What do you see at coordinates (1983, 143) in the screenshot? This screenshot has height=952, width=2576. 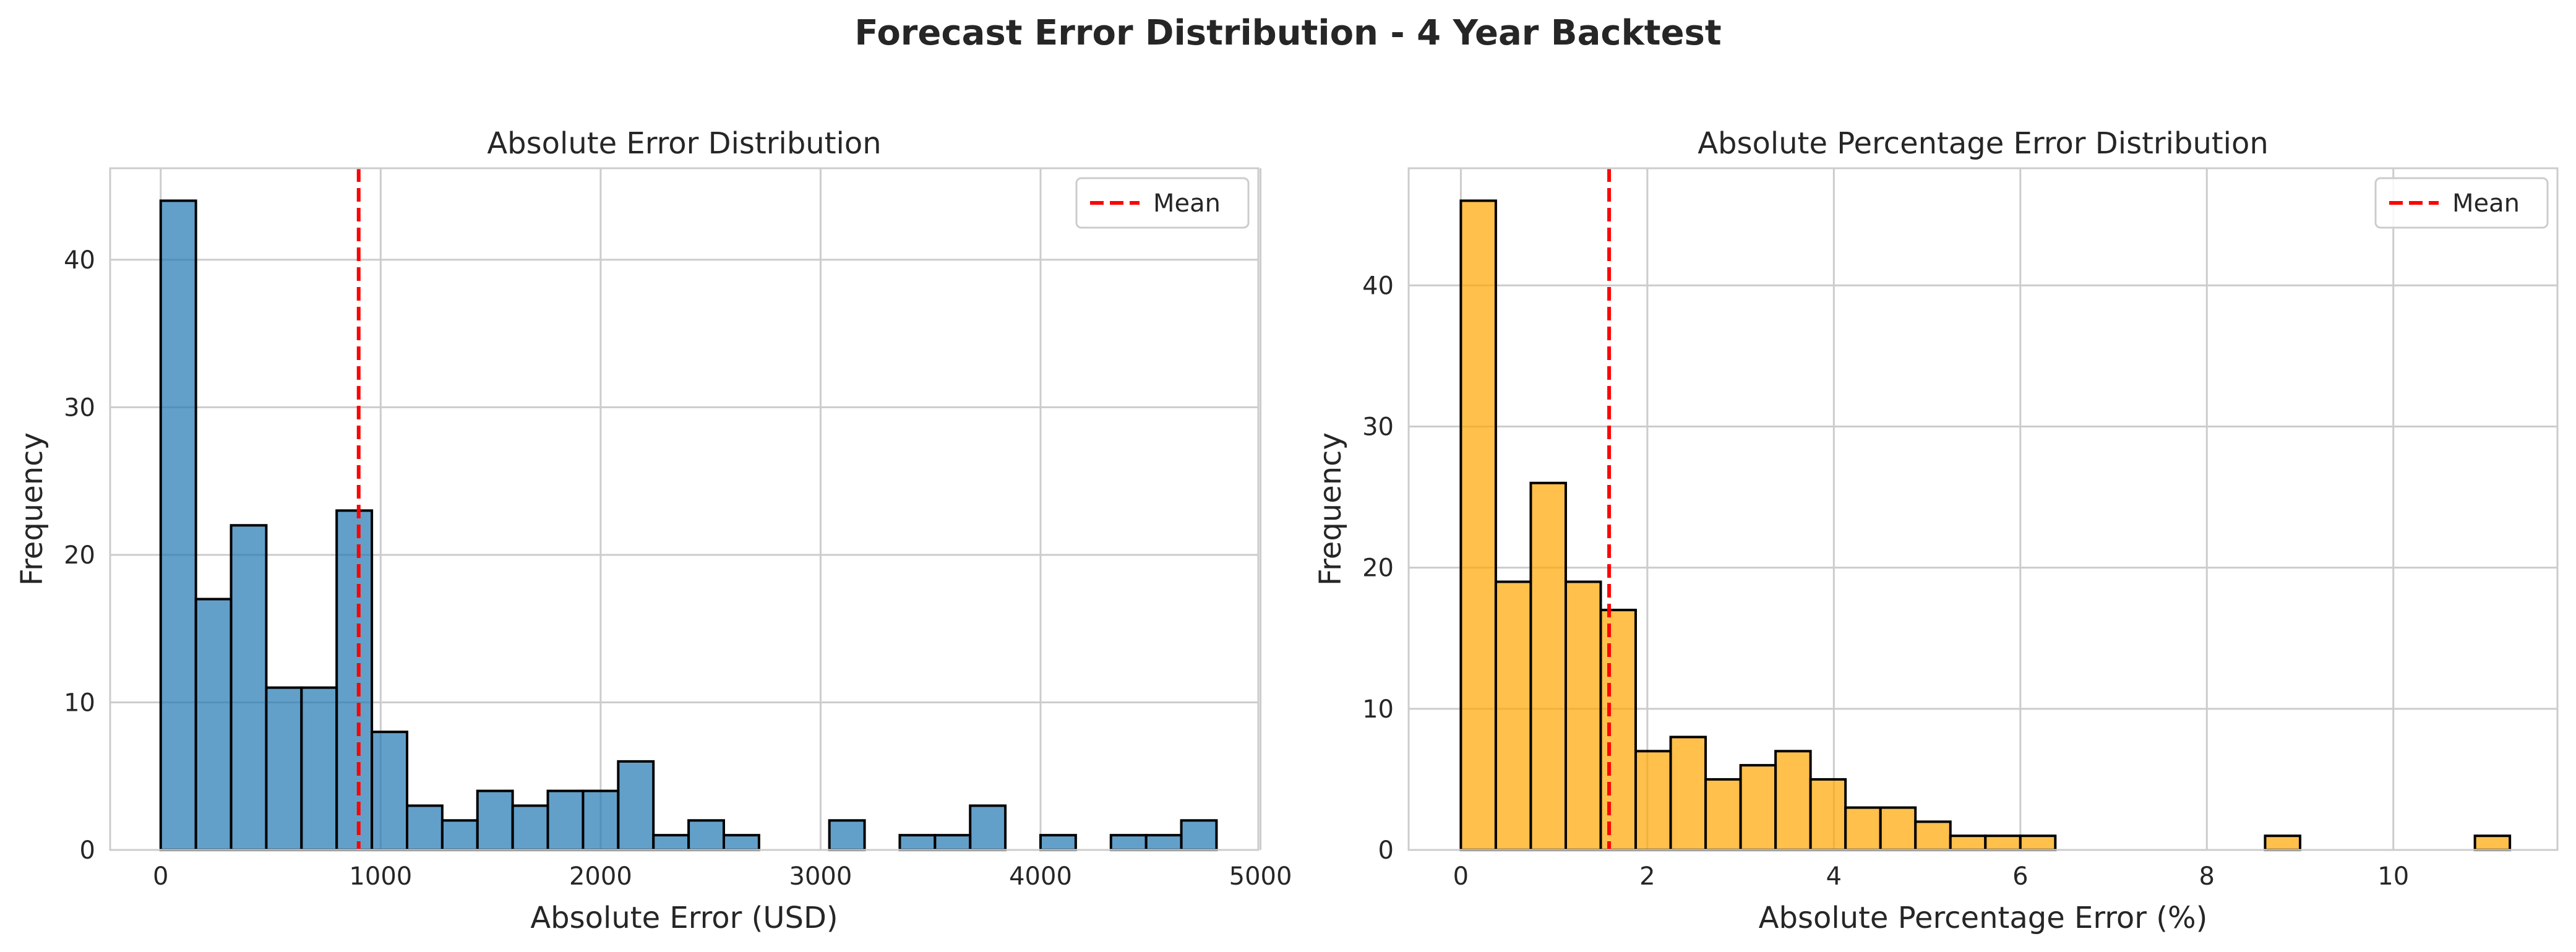 I see `axes-title: Absolute Percentage Error Distribution` at bounding box center [1983, 143].